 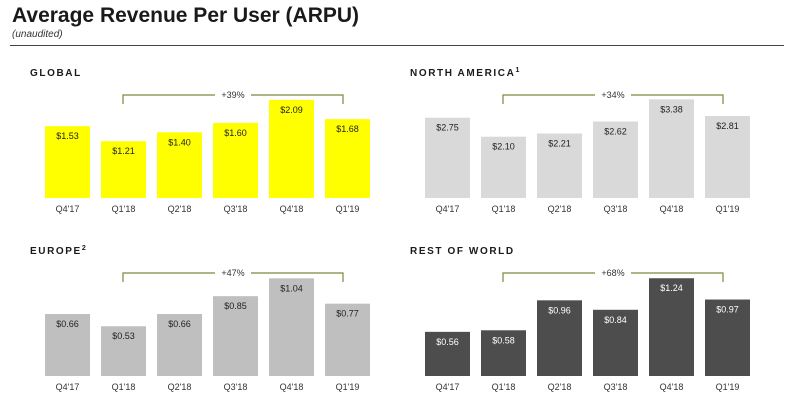 What do you see at coordinates (616, 387) in the screenshot?
I see `rest-of-world-x-label-3: Q3'18` at bounding box center [616, 387].